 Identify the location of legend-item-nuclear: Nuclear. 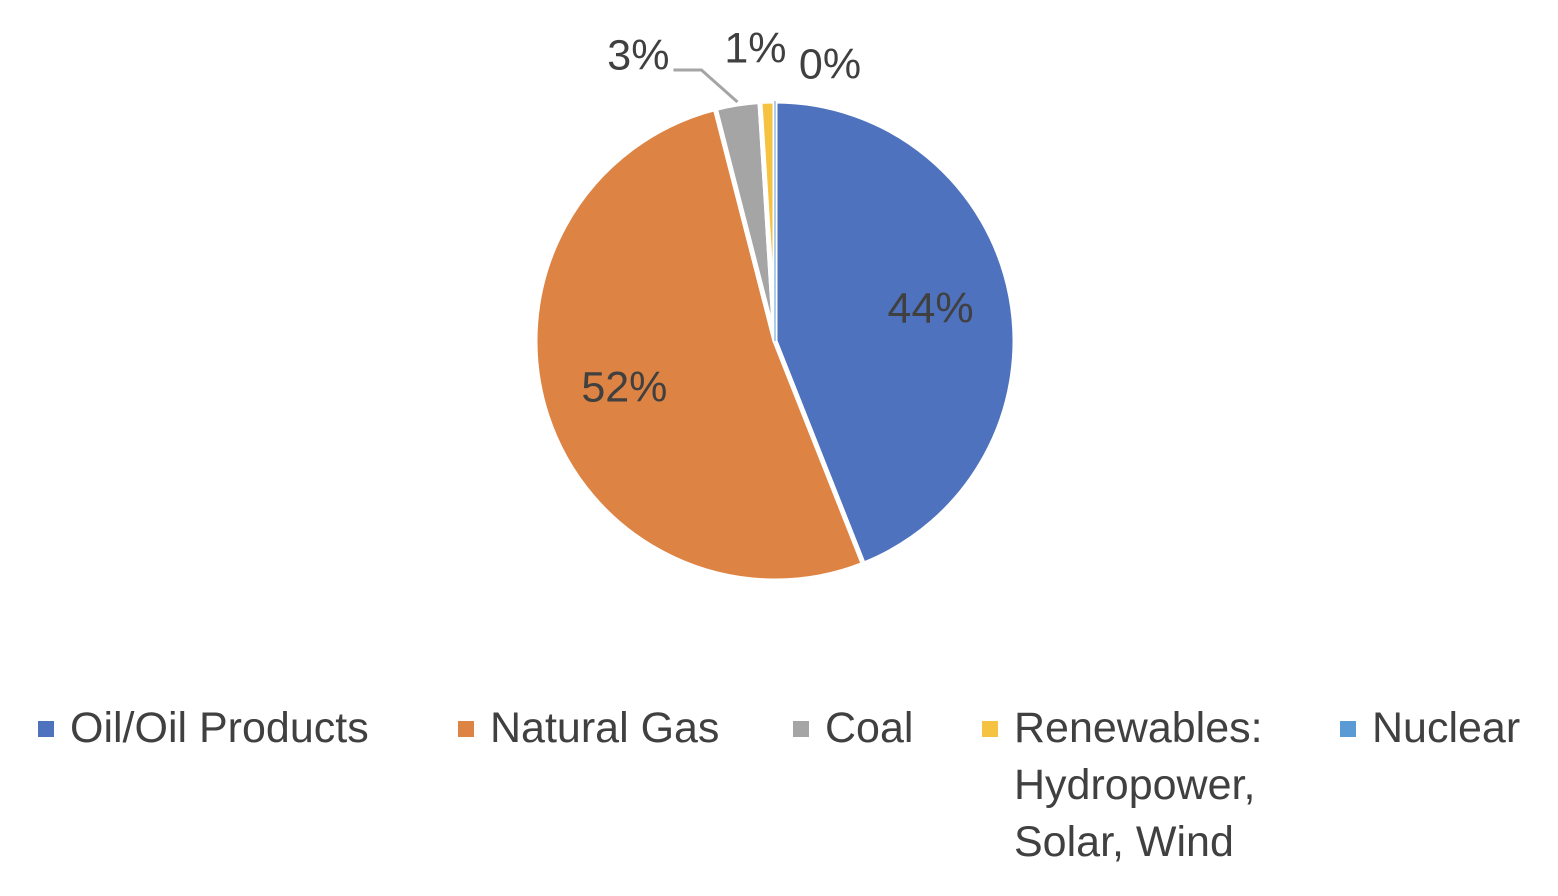
(1430, 728).